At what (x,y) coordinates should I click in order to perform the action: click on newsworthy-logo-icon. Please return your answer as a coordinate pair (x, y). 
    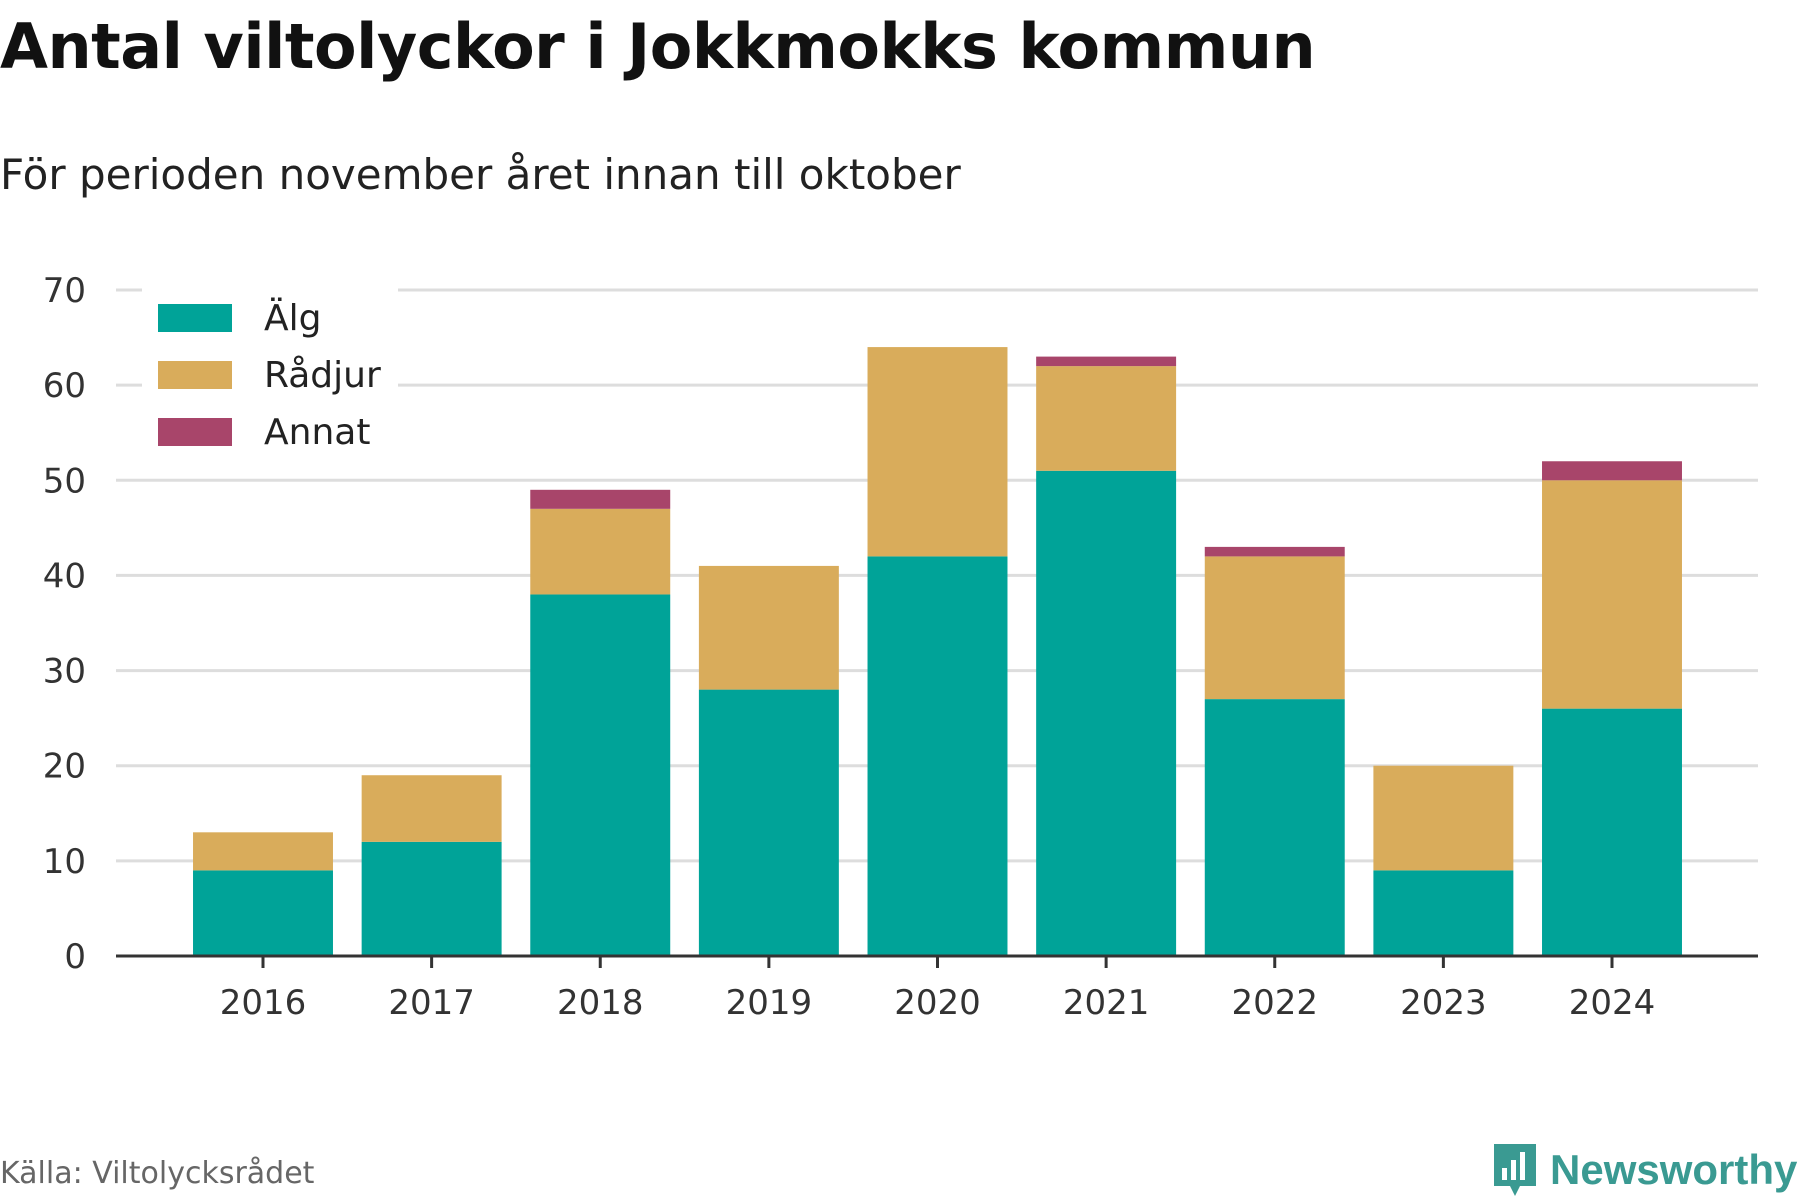
    Looking at the image, I should click on (1515, 1170).